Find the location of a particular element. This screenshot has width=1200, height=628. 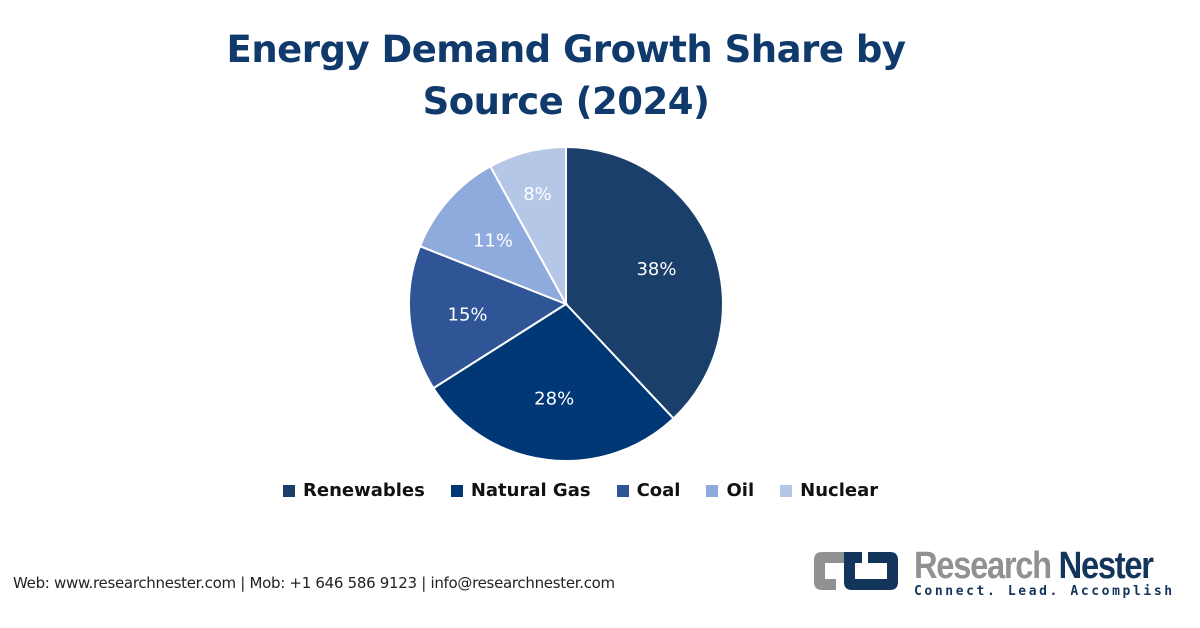

legend-label: Natural Gas is located at coordinates (530, 490).